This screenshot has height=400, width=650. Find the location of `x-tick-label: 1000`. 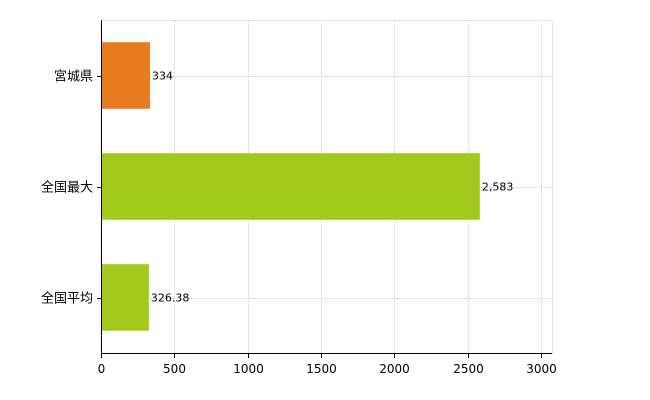

x-tick-label: 1000 is located at coordinates (248, 369).